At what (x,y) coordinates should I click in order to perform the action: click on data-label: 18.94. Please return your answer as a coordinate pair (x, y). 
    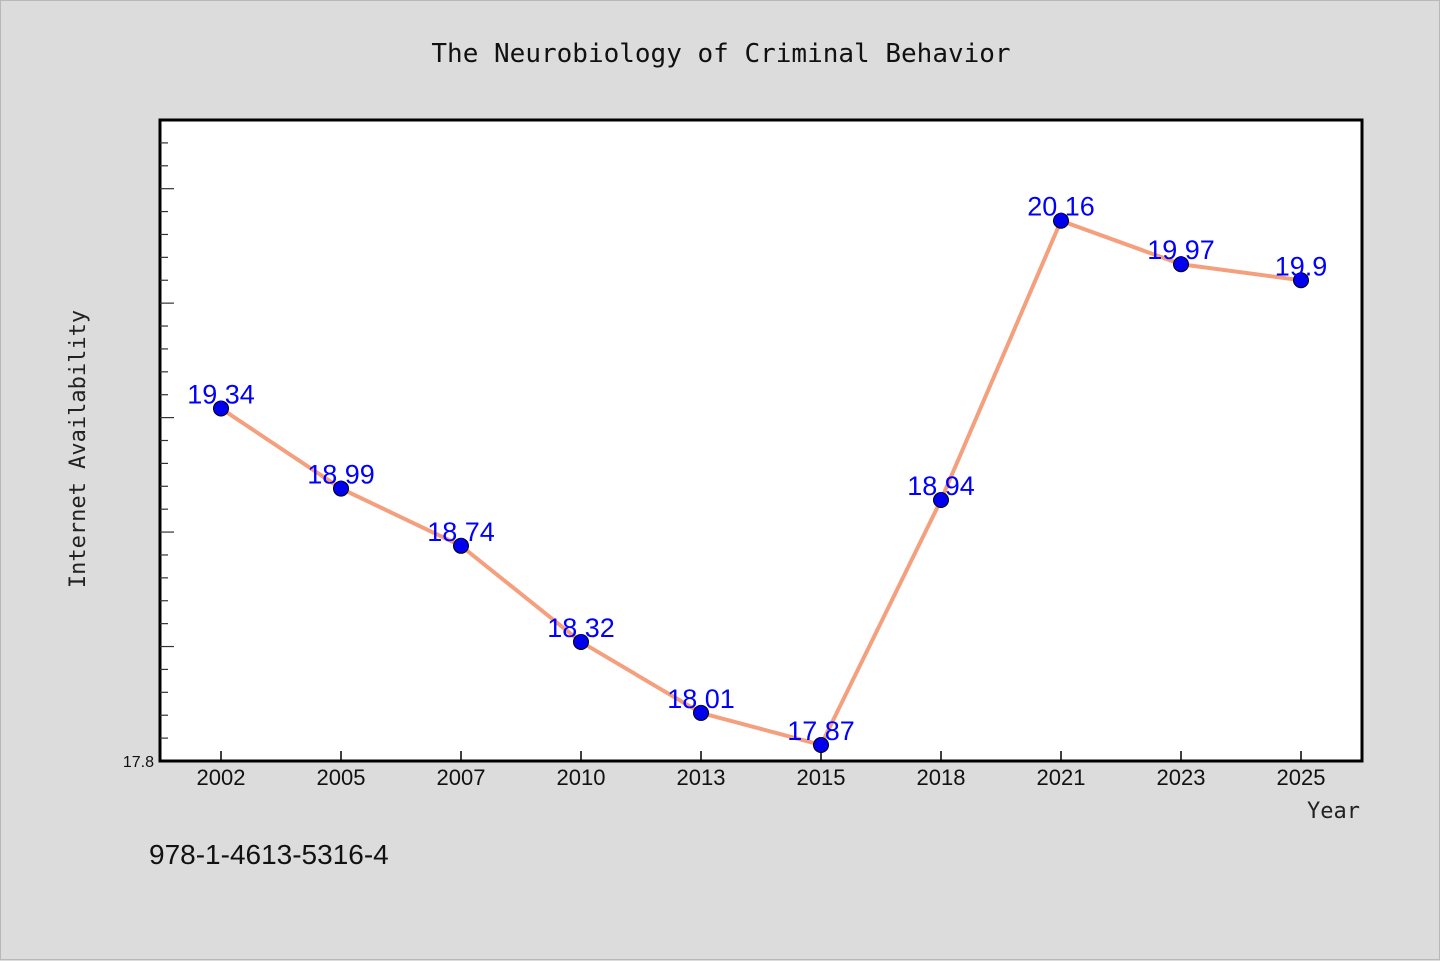
    Looking at the image, I should click on (941, 486).